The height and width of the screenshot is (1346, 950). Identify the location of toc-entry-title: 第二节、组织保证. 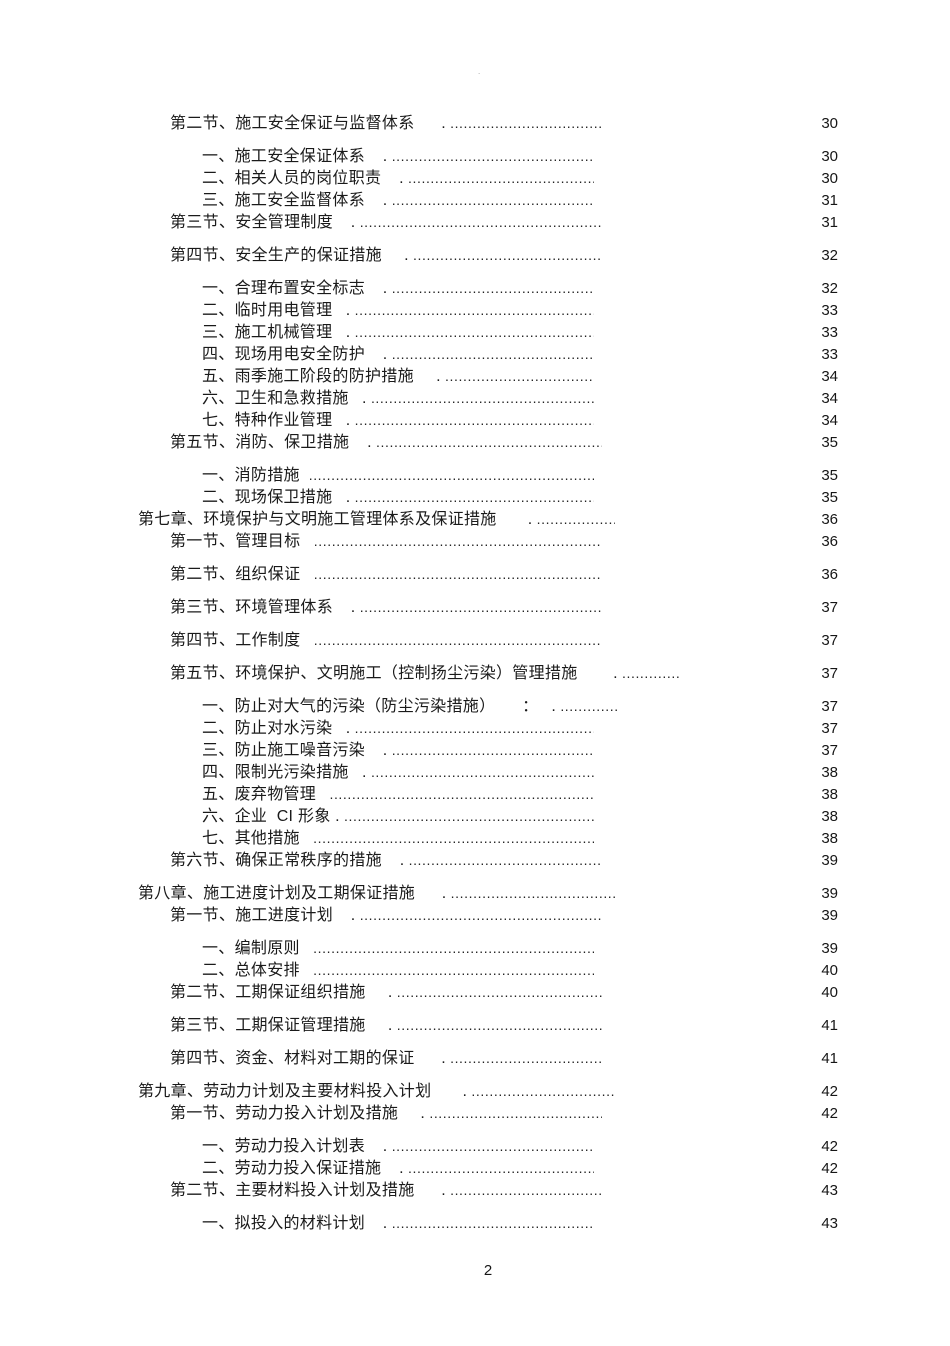
(235, 574).